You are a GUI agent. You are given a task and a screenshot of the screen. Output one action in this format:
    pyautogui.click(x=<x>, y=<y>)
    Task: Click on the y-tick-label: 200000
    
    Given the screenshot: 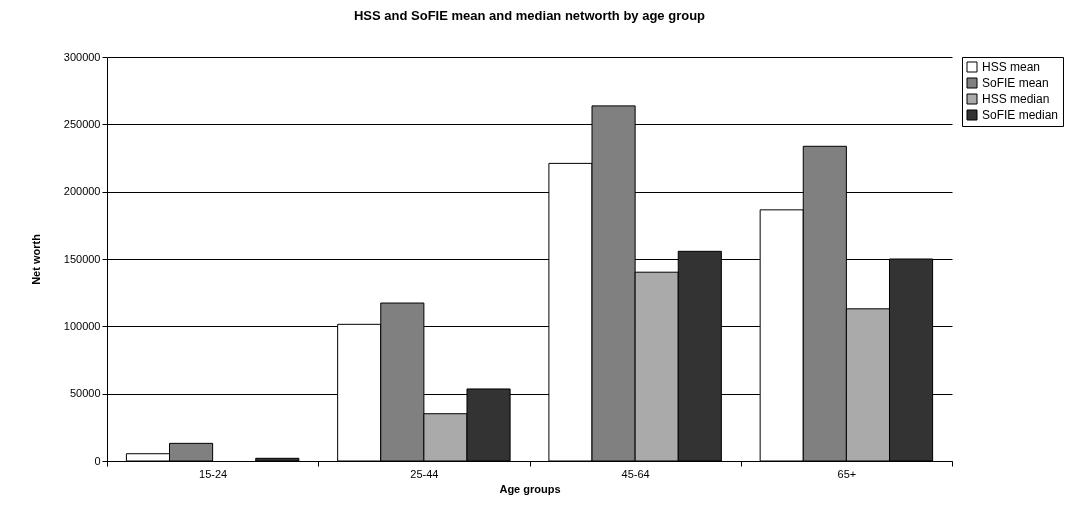 What is the action you would take?
    pyautogui.click(x=82, y=191)
    